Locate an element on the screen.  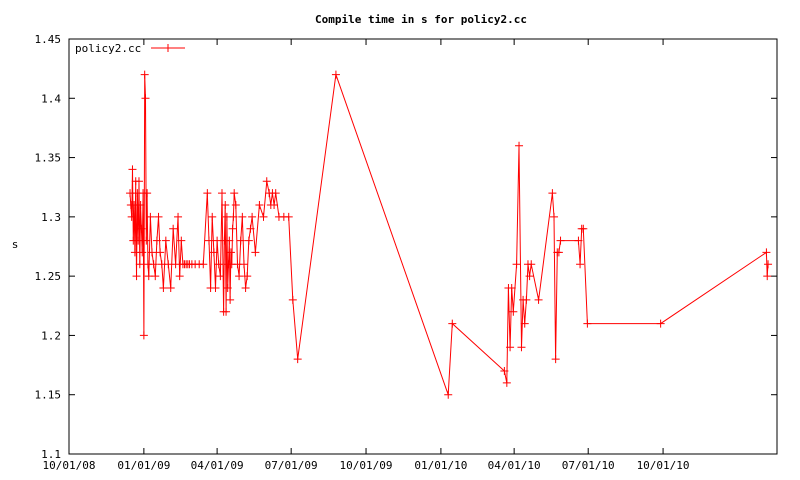
y-tick-label: 1.2 is located at coordinates (51, 335).